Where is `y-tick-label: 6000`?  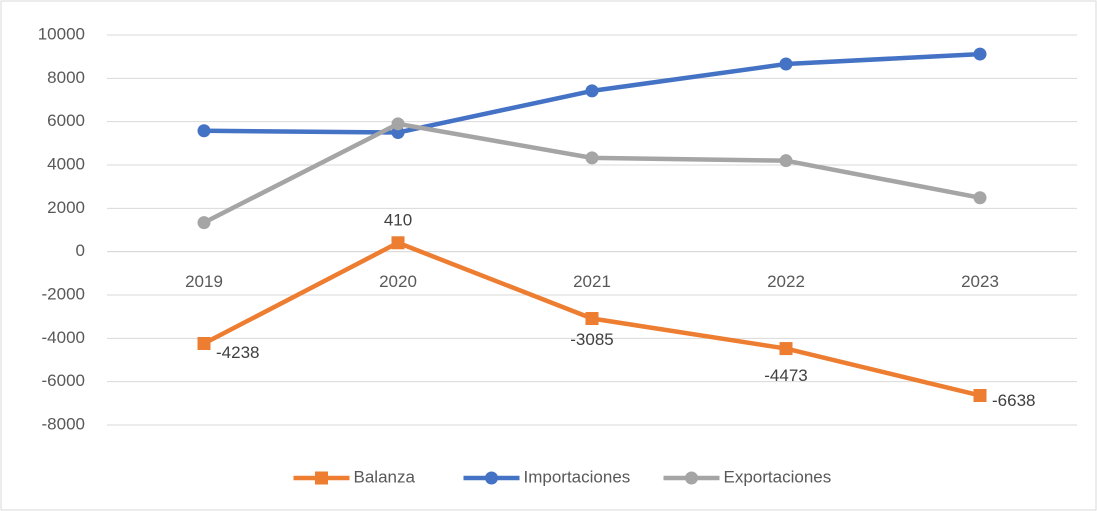
y-tick-label: 6000 is located at coordinates (66, 120).